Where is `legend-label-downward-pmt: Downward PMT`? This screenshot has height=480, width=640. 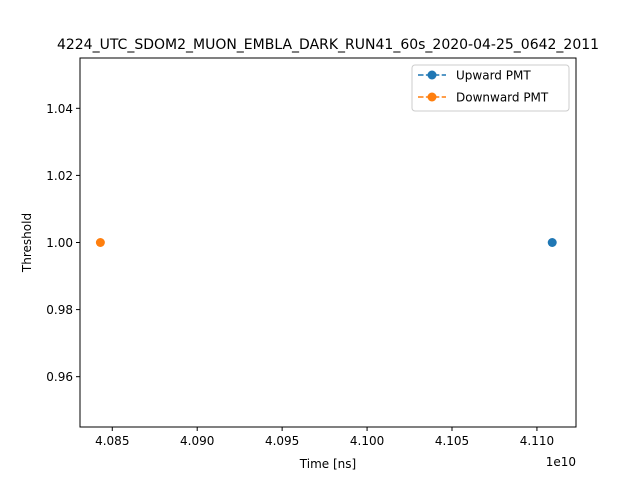 legend-label-downward-pmt: Downward PMT is located at coordinates (502, 98).